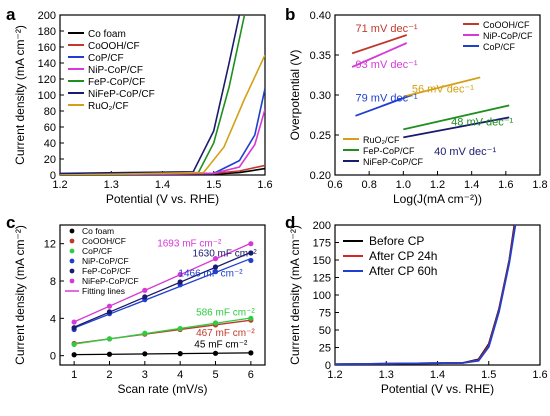 The image size is (550, 416). Describe the element at coordinates (290, 222) in the screenshot. I see `panel-label: d` at that location.